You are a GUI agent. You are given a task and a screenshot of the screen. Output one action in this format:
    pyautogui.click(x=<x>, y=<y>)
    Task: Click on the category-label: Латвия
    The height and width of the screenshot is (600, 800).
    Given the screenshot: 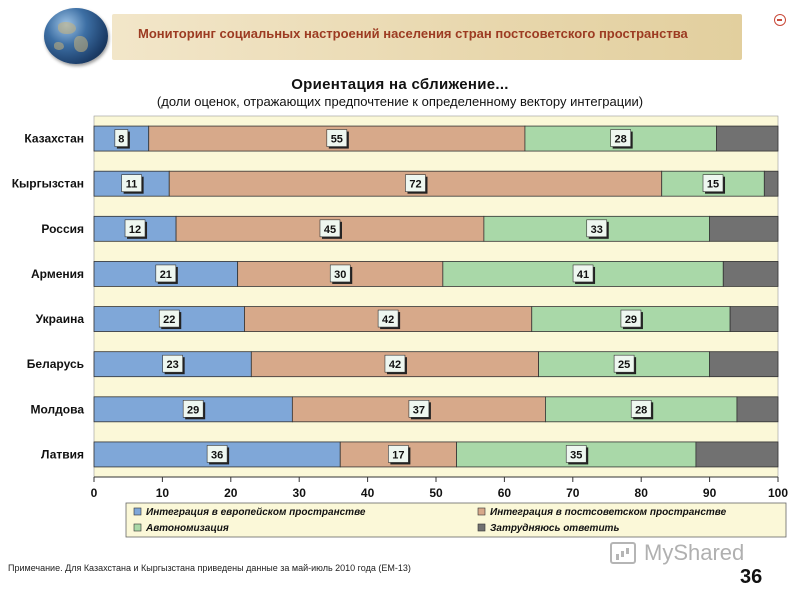 What is the action you would take?
    pyautogui.click(x=62, y=454)
    